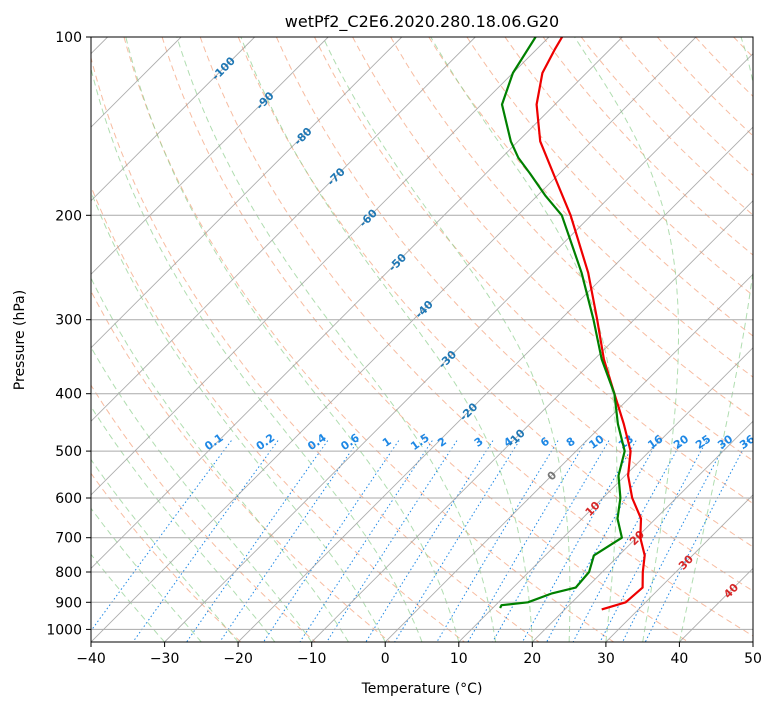  Describe the element at coordinates (68, 539) in the screenshot. I see `y-tick-label: 700` at that location.